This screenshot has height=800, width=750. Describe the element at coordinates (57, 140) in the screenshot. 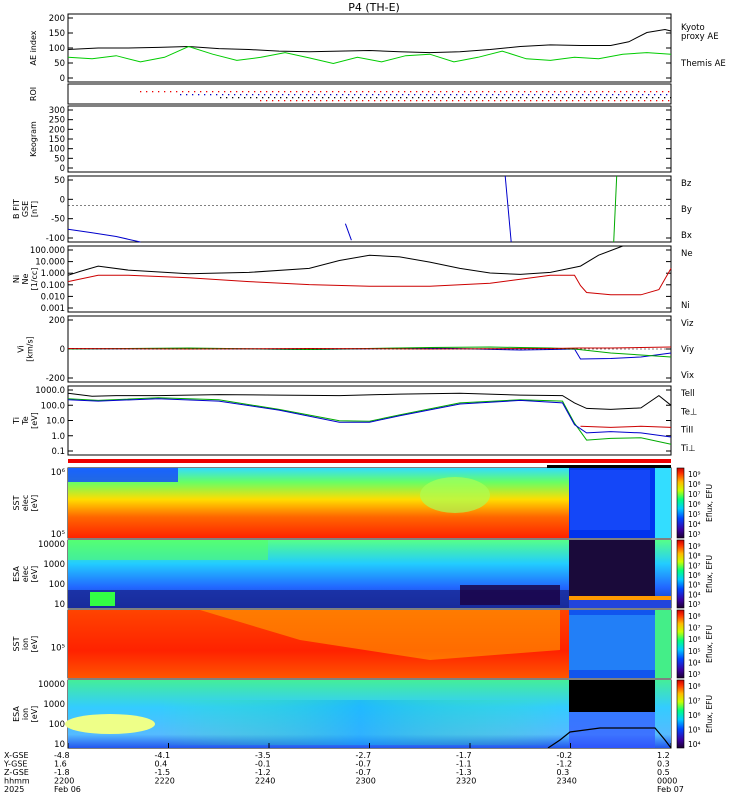

I see `ytick-label: 150` at that location.